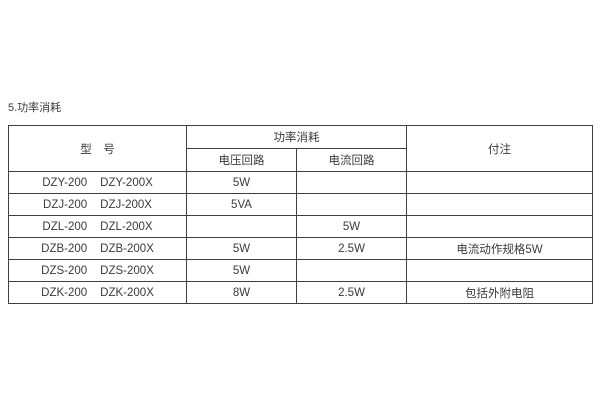 The width and height of the screenshot is (600, 400). Describe the element at coordinates (499, 248) in the screenshot. I see `note-value: 电流动作规格5W` at that location.